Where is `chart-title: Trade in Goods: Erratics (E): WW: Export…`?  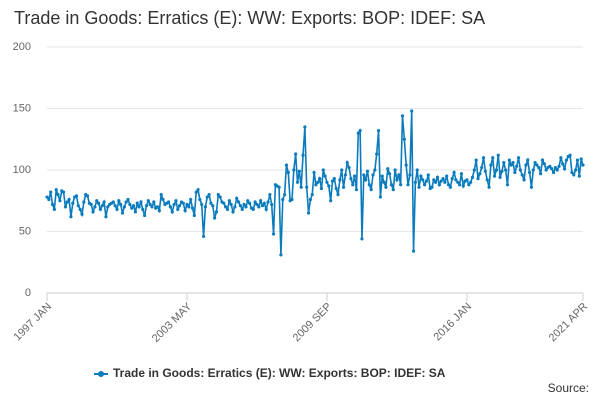
chart-title: Trade in Goods: Erratics (E): WW: Export… is located at coordinates (249, 18).